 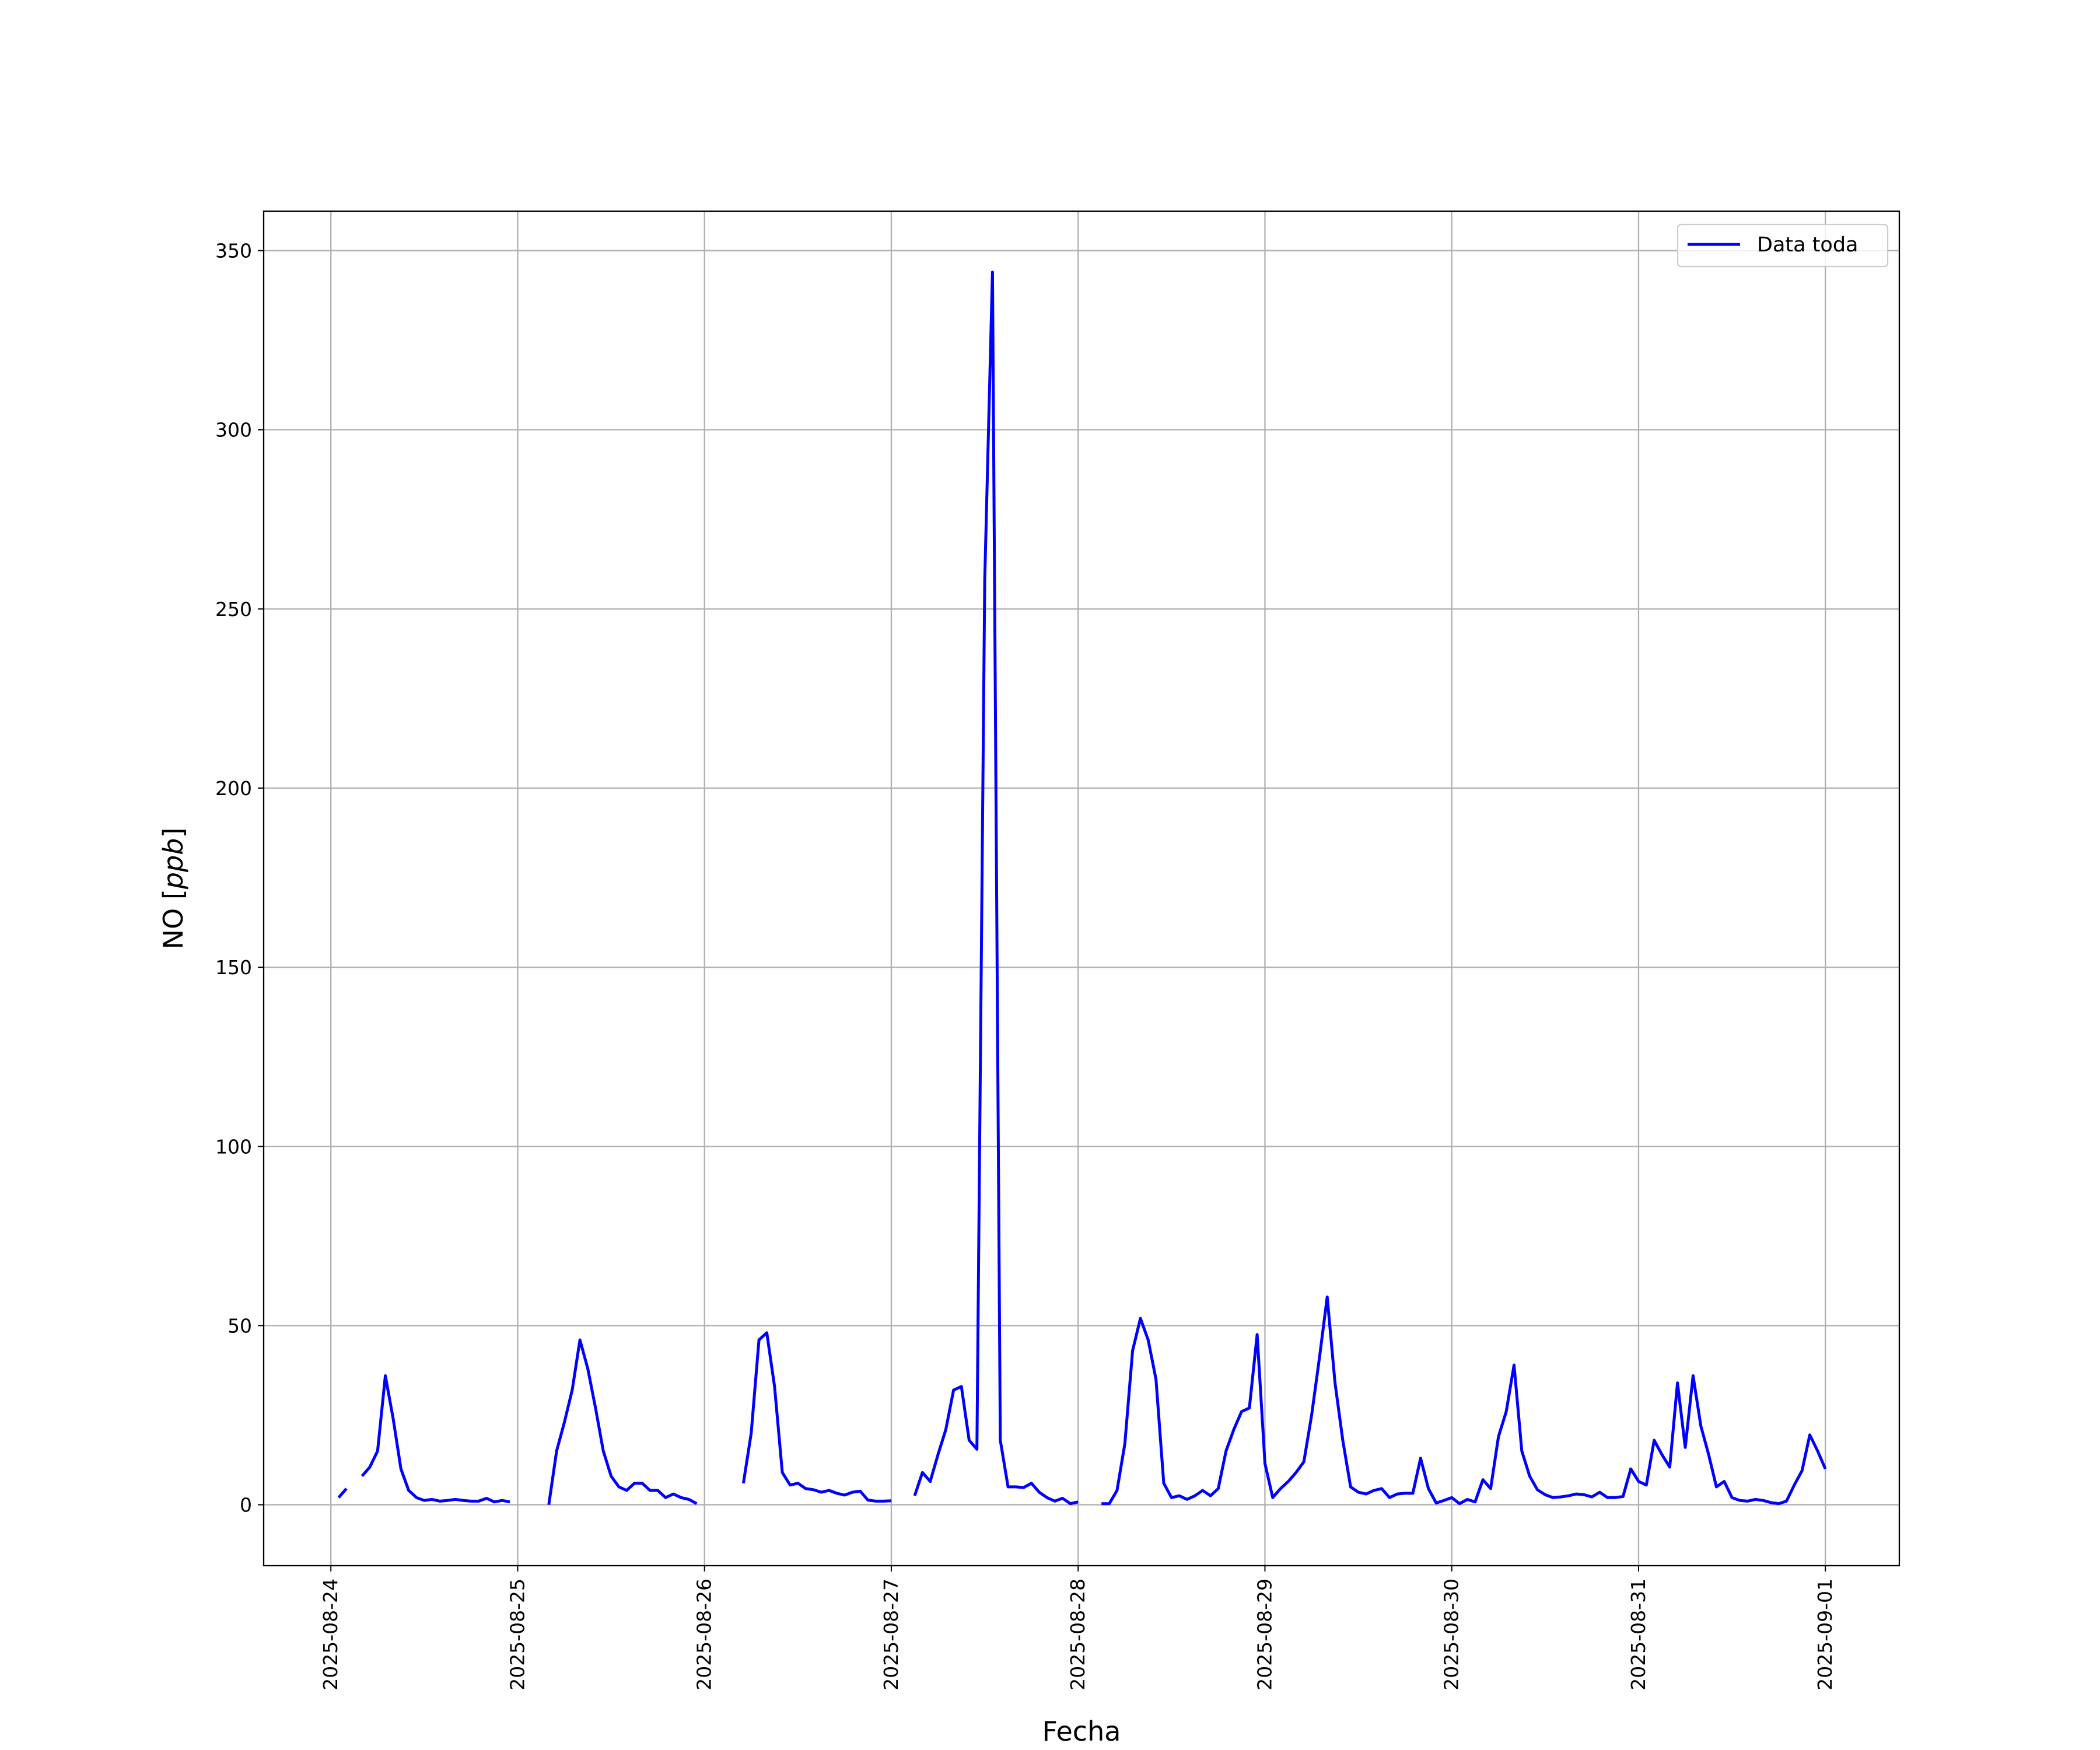 What do you see at coordinates (1265, 1634) in the screenshot?
I see `x-tick-label: 2025-08-29` at bounding box center [1265, 1634].